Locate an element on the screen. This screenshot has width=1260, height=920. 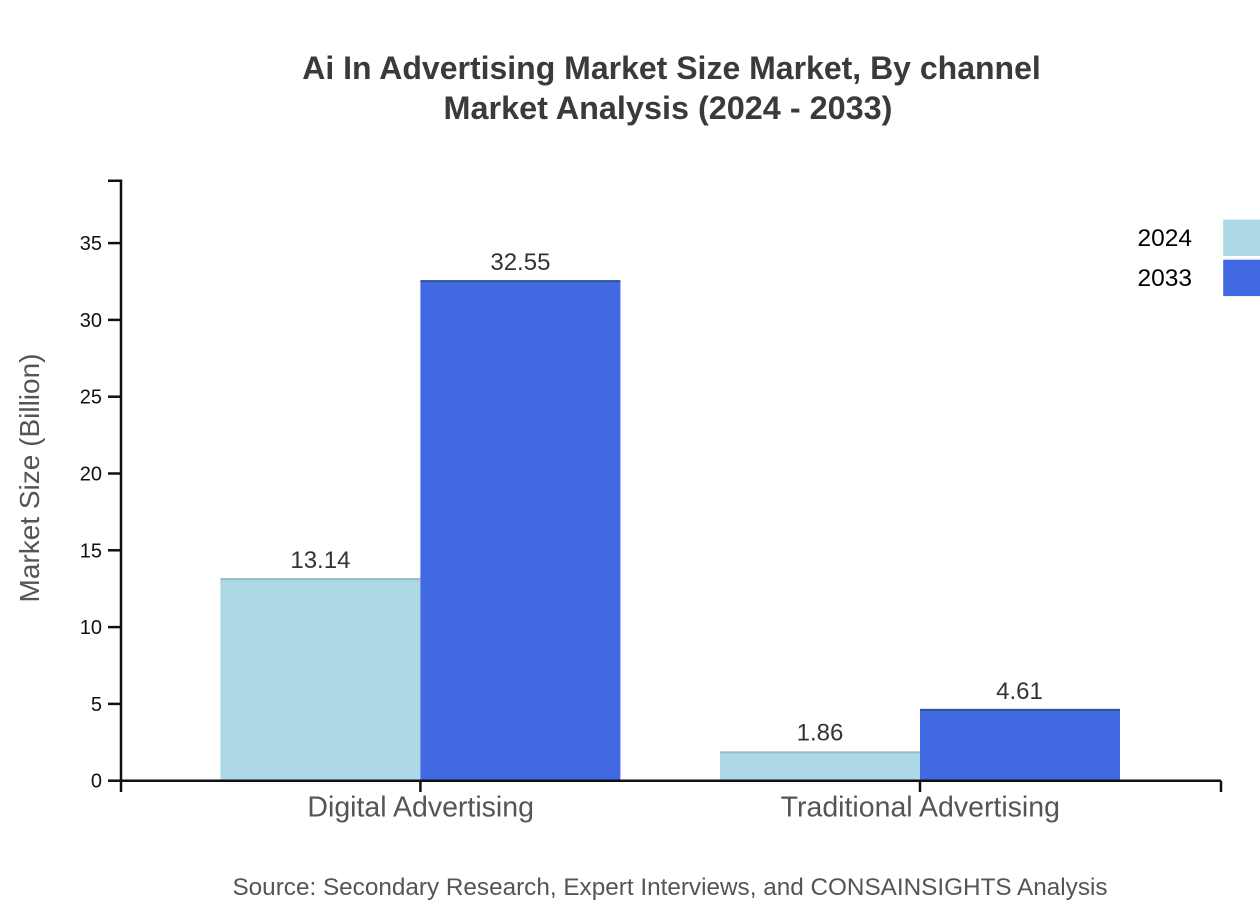
svg-text: 35 is located at coordinates (91, 244).